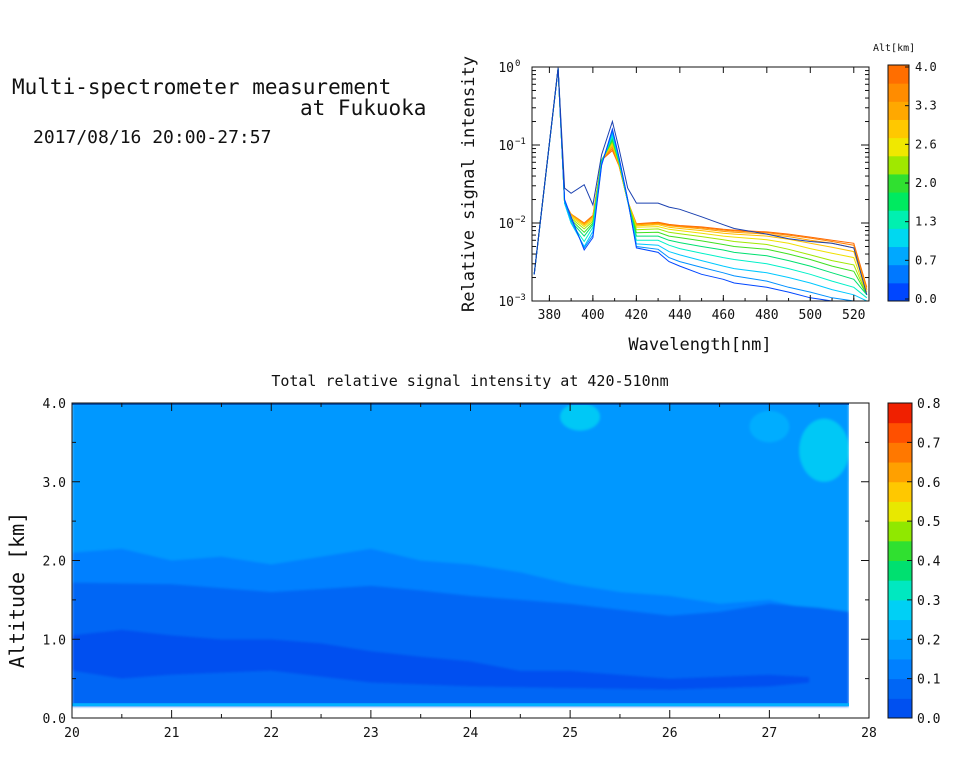  What do you see at coordinates (926, 183) in the screenshot?
I see `spectrum-colorbar-tick-label: 2.0` at bounding box center [926, 183].